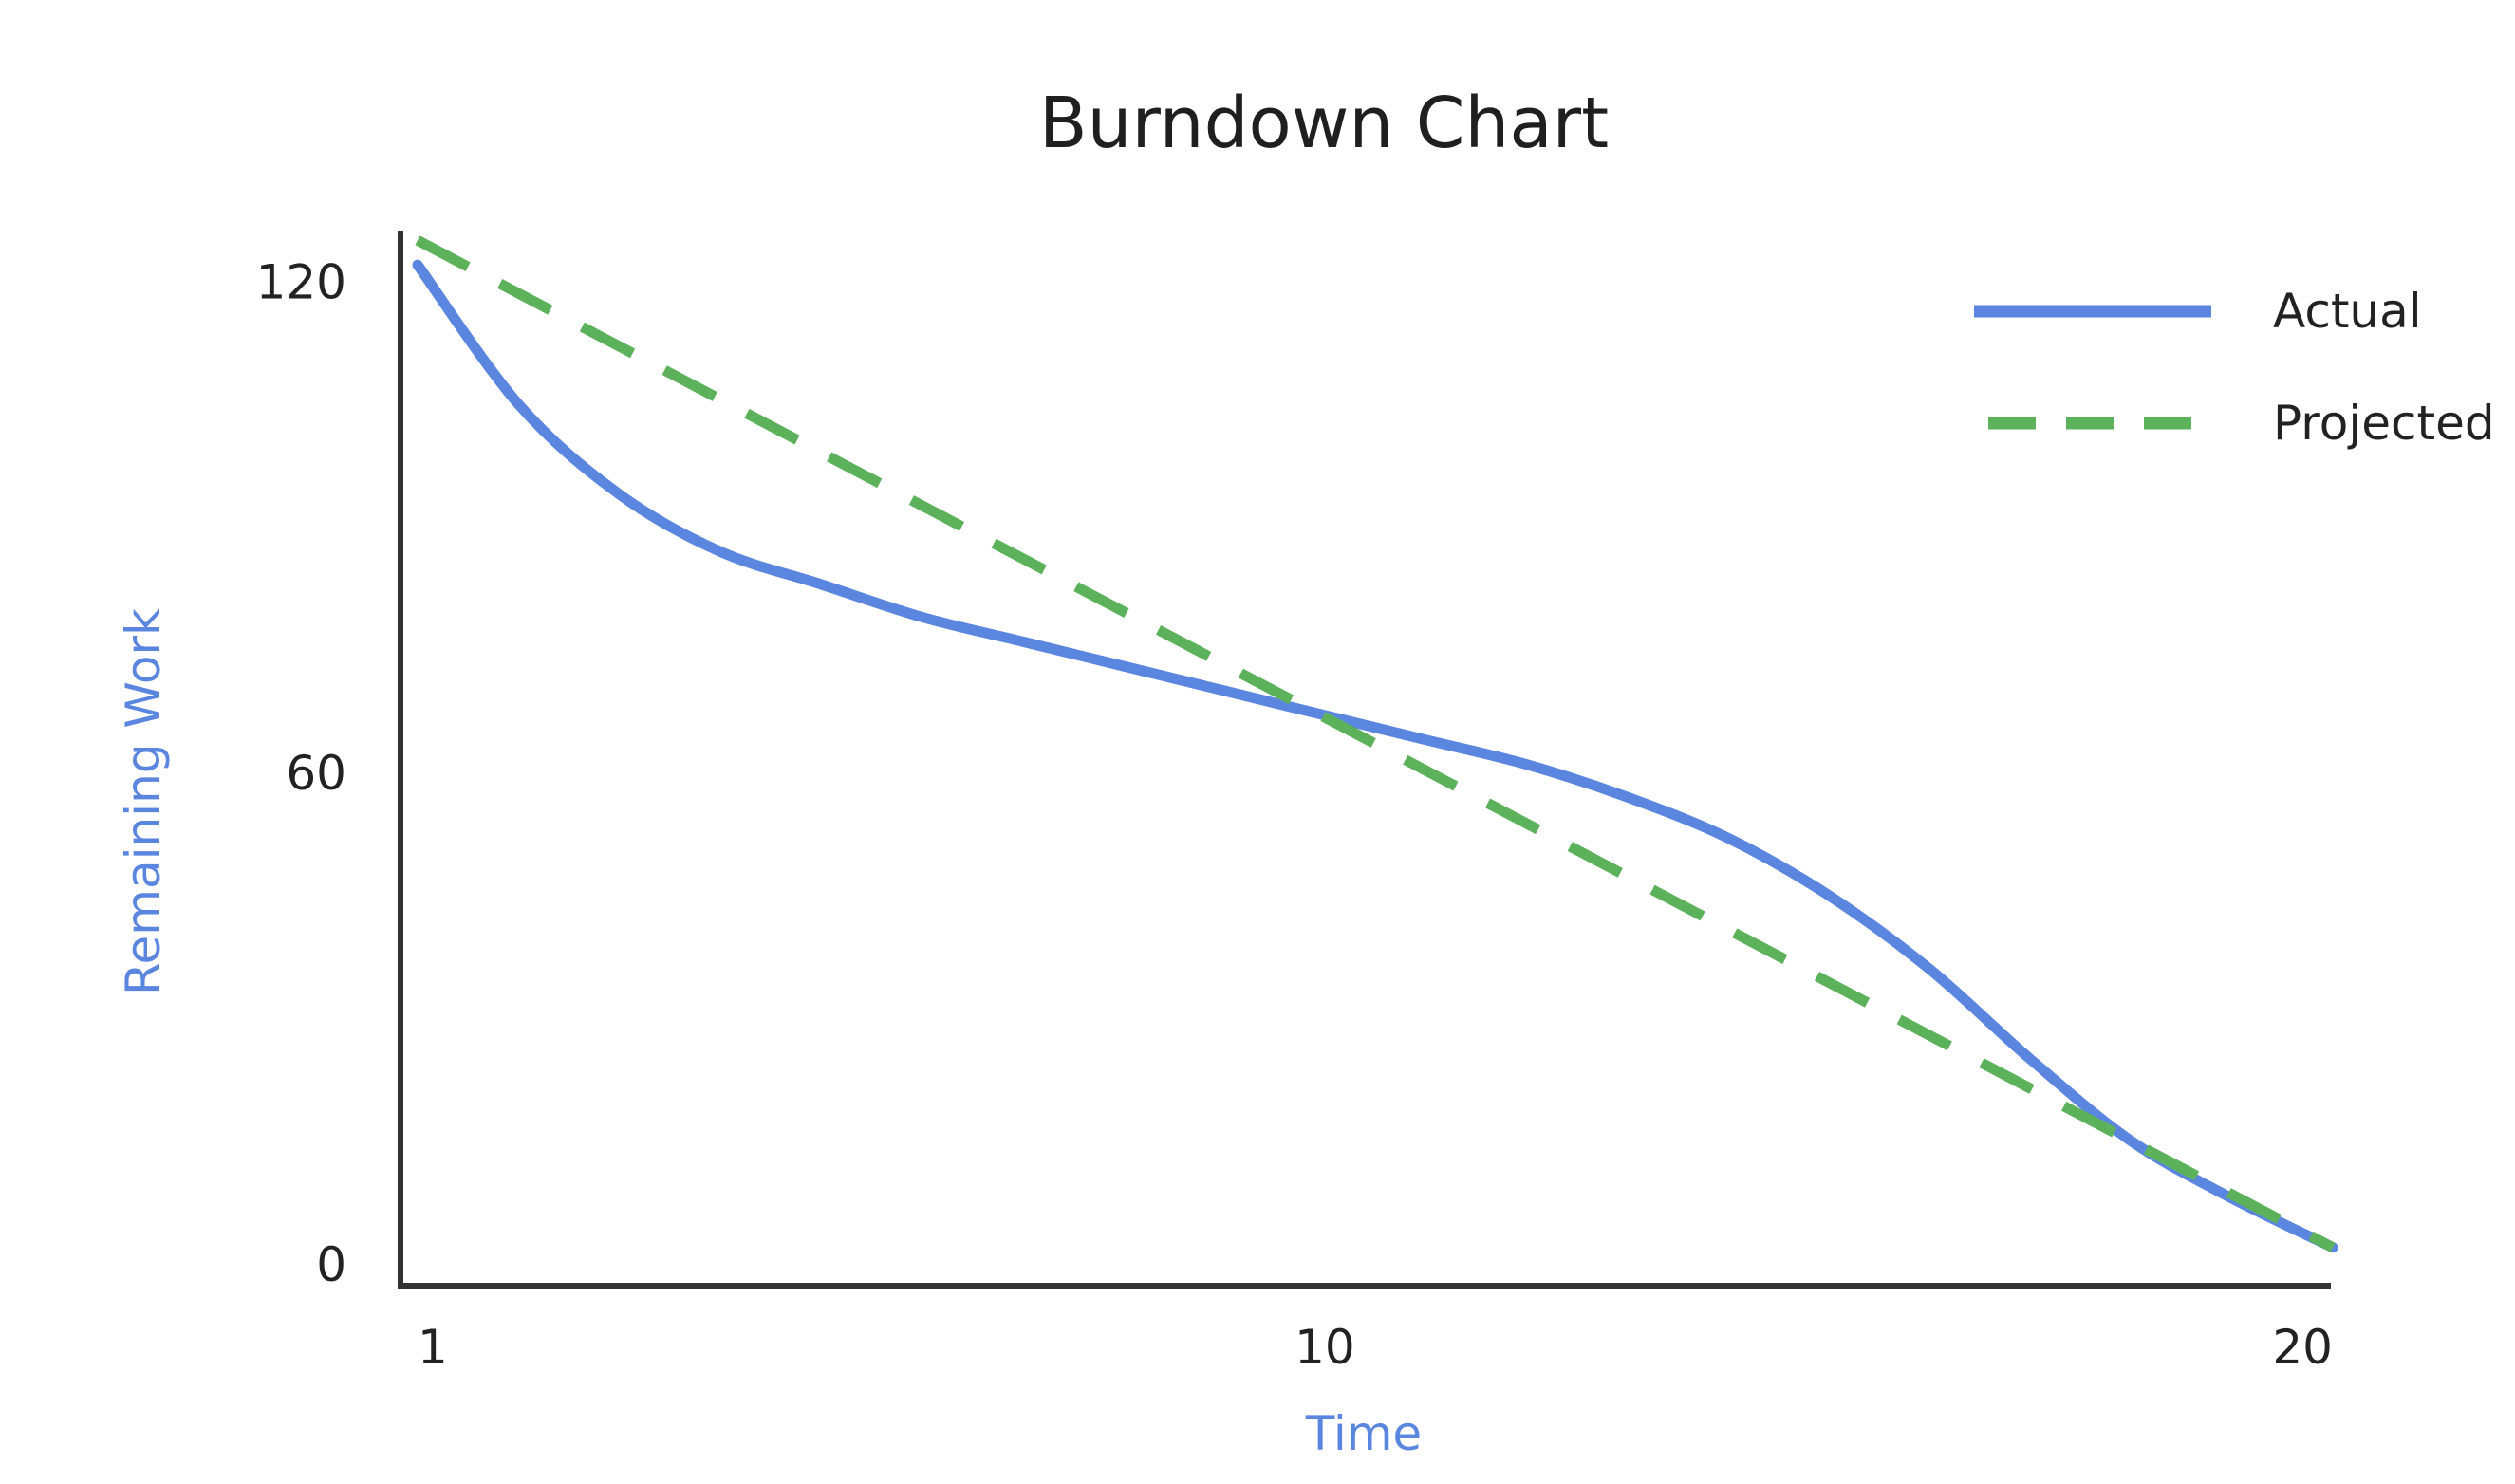  I want to click on x-tick-label: 20, so click(2302, 1347).